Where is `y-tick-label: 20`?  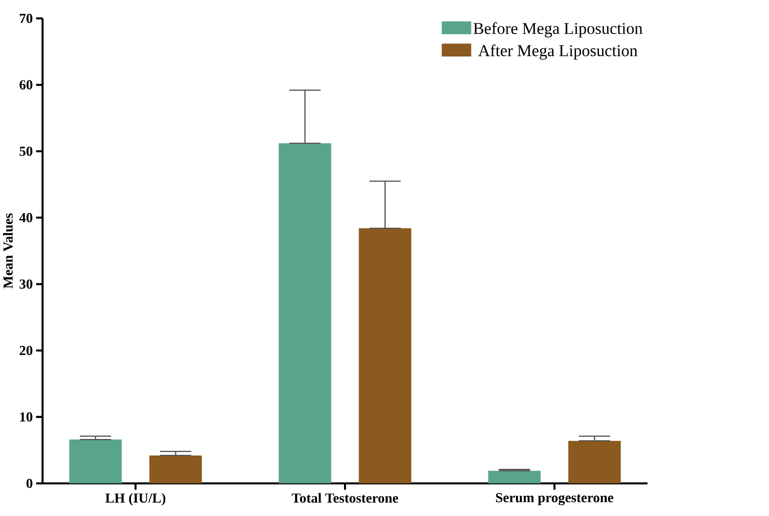 y-tick-label: 20 is located at coordinates (26, 351).